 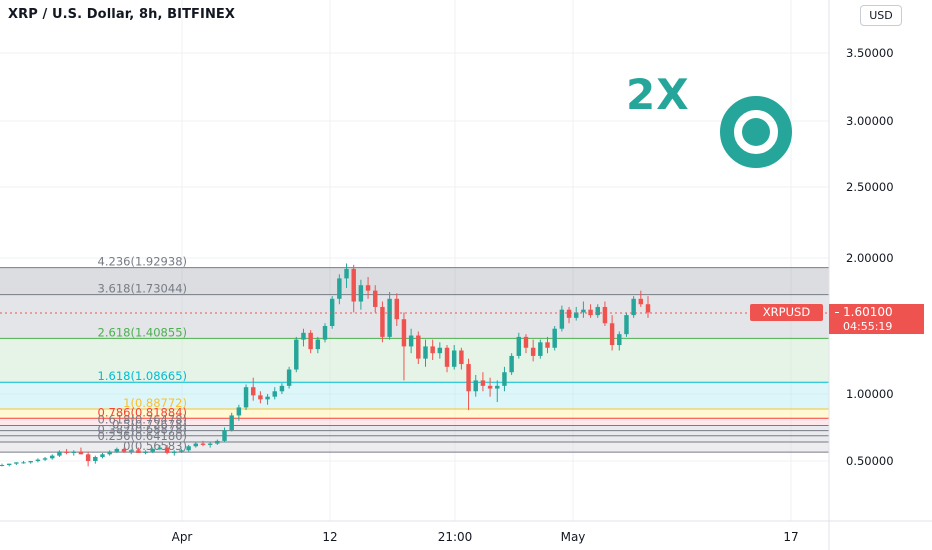 I want to click on fib-label-5: 0.786(0.81884), so click(x=142, y=412).